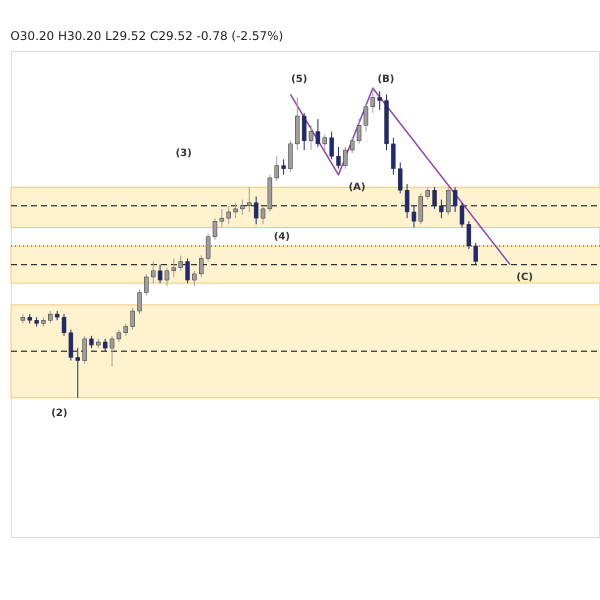  What do you see at coordinates (282, 237) in the screenshot?
I see `annotation: (4)` at bounding box center [282, 237].